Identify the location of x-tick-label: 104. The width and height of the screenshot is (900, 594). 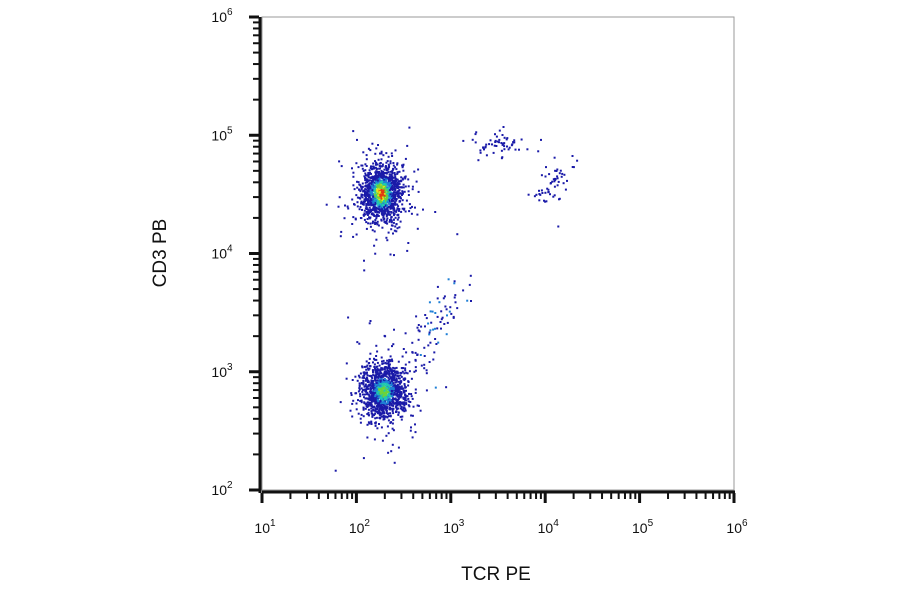
(549, 527).